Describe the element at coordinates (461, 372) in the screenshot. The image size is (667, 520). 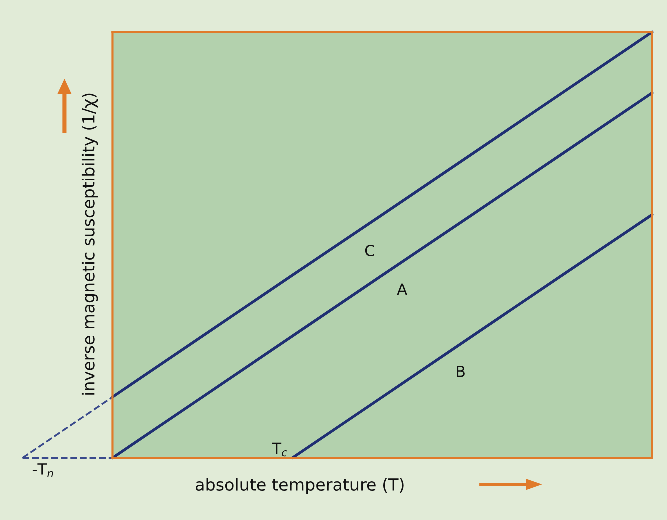
I see `series-label: B` at that location.